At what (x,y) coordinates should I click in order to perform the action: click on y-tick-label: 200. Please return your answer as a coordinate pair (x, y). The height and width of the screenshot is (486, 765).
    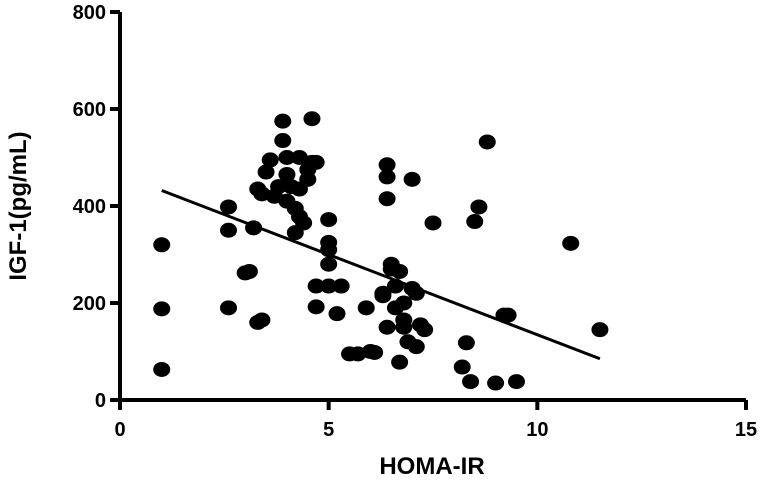
    Looking at the image, I should click on (89, 304).